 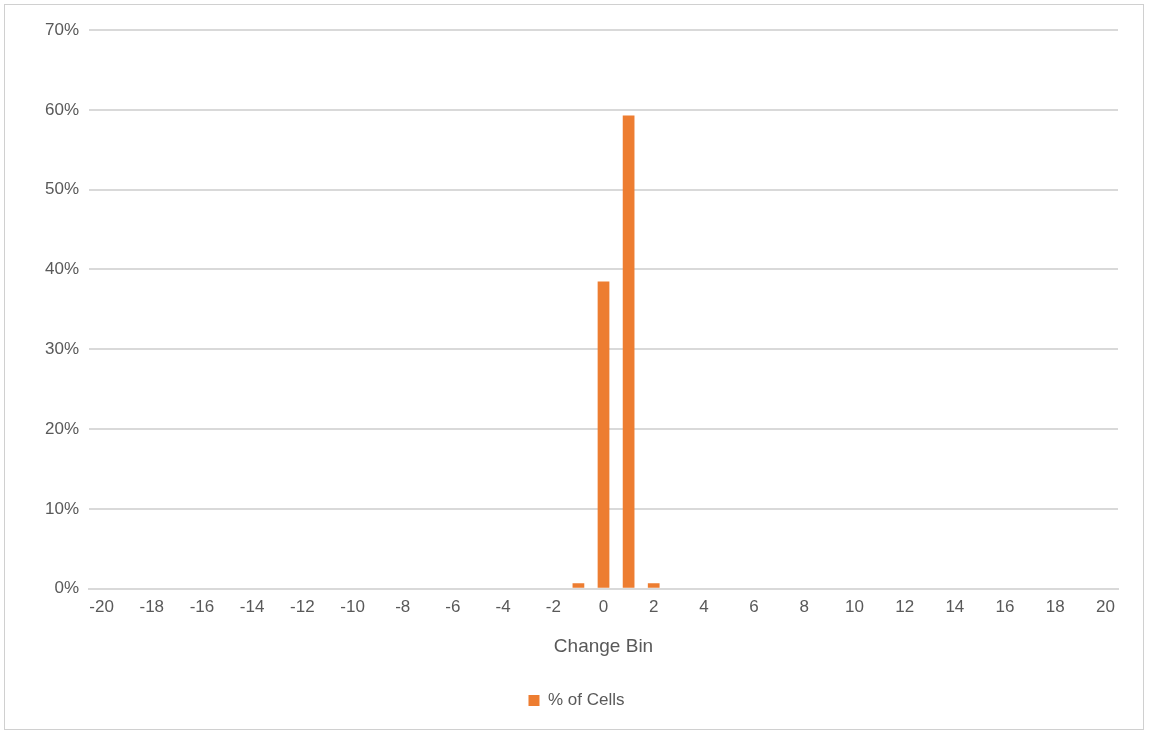 I want to click on legend-label: % of Cells, so click(x=586, y=700).